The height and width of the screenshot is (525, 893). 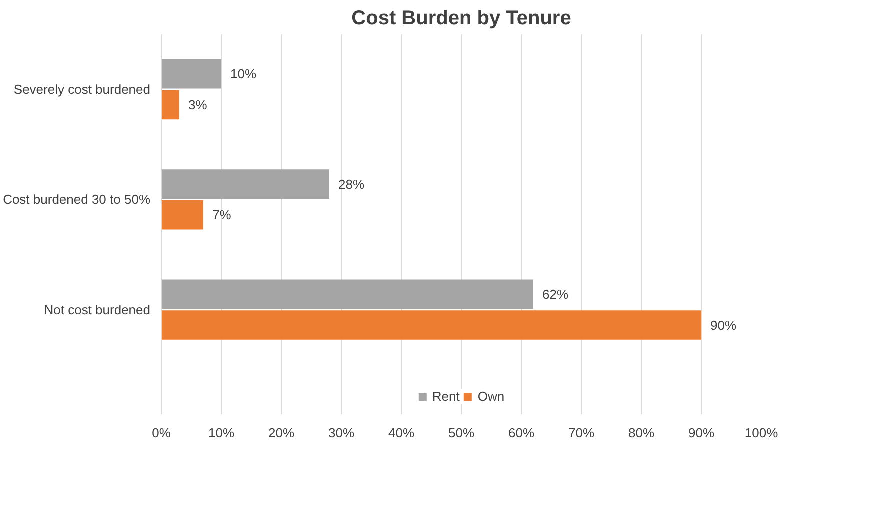 What do you see at coordinates (221, 433) in the screenshot?
I see `x-tick-label: 10%` at bounding box center [221, 433].